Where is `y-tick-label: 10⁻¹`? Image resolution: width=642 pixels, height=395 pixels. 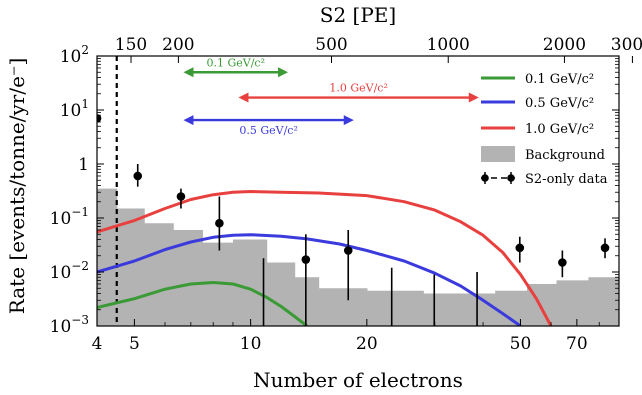
y-tick-label: 10⁻¹ is located at coordinates (69, 217).